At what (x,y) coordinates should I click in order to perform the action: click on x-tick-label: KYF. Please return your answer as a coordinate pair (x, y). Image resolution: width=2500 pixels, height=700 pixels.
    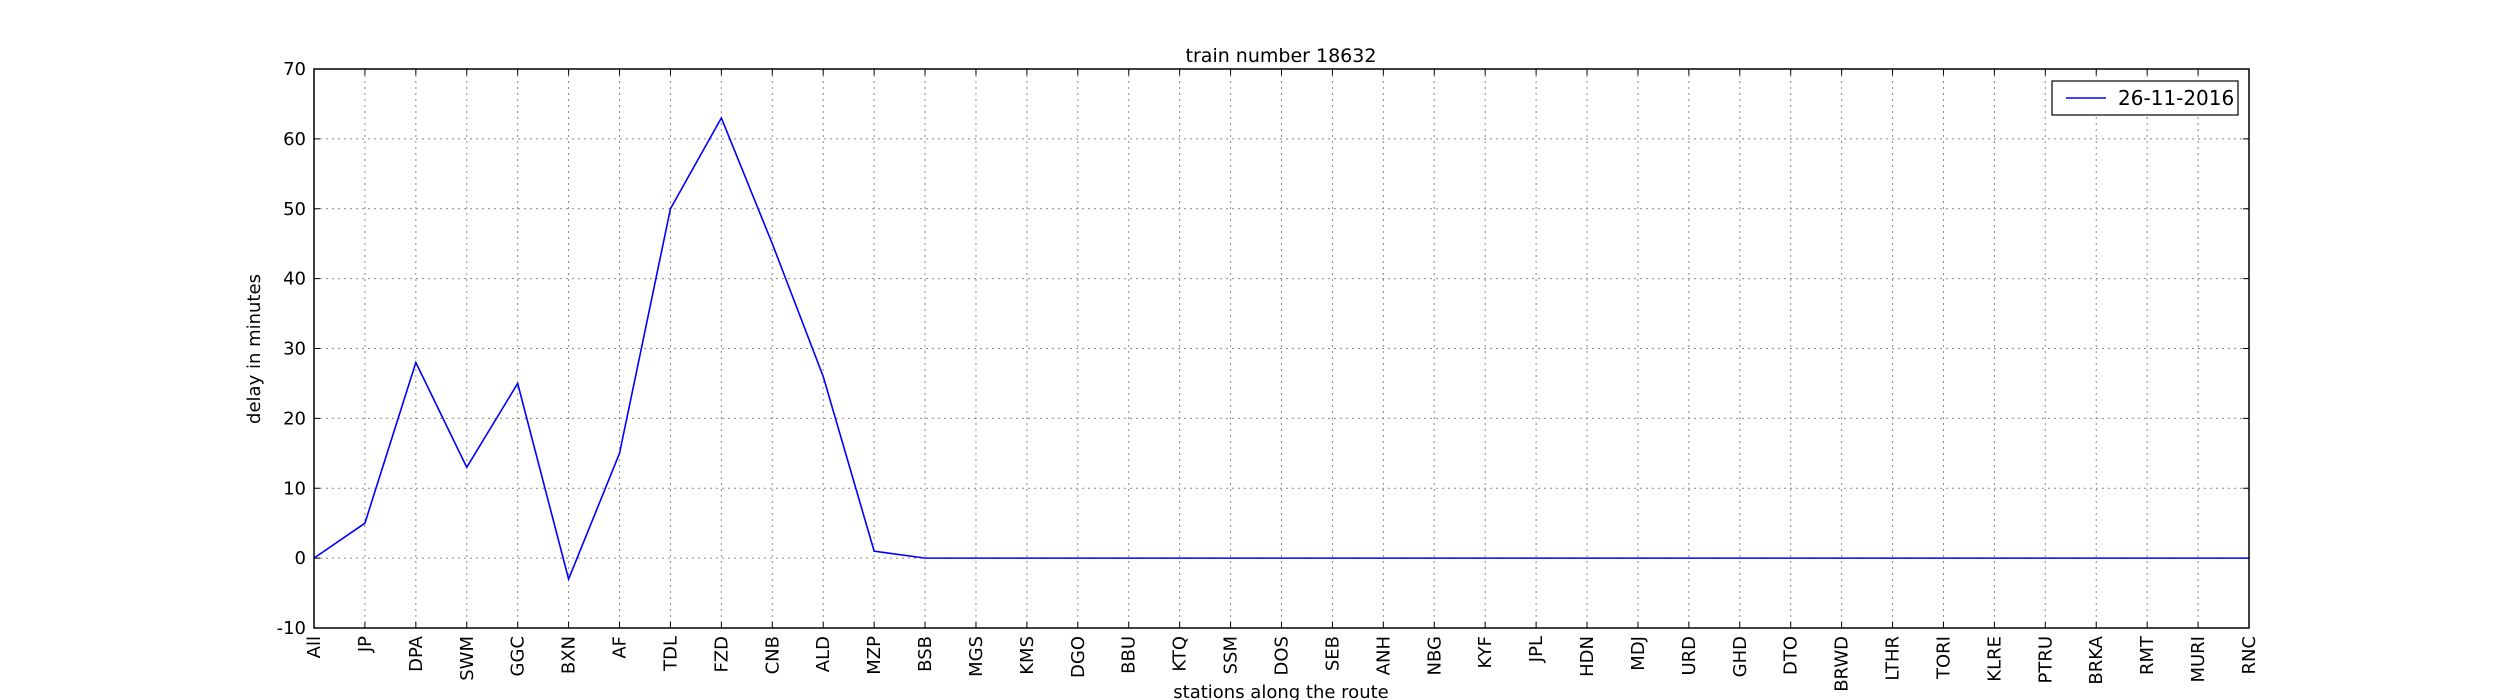
    Looking at the image, I should click on (1485, 652).